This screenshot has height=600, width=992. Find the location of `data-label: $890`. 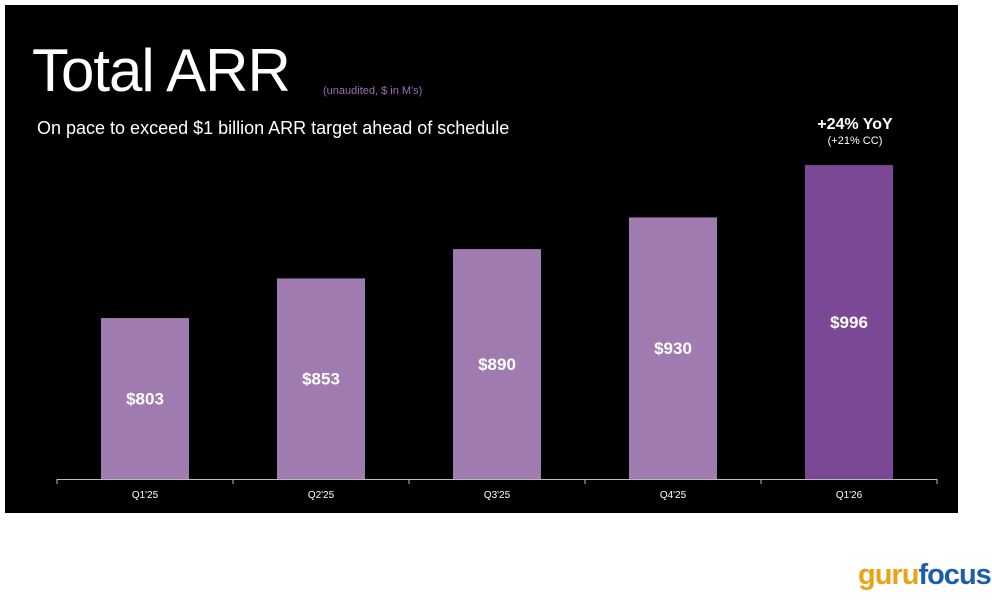

data-label: $890 is located at coordinates (497, 364).